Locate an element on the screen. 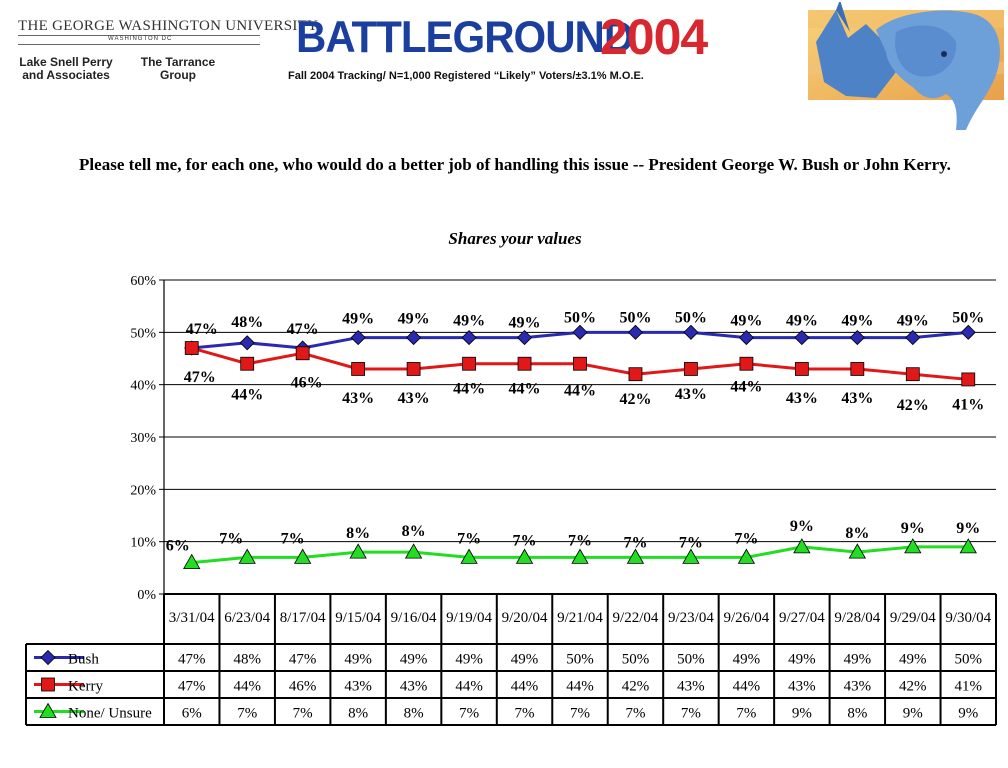 The height and width of the screenshot is (768, 1008). none-unsure-legend-label: None/ Unsure is located at coordinates (110, 714).